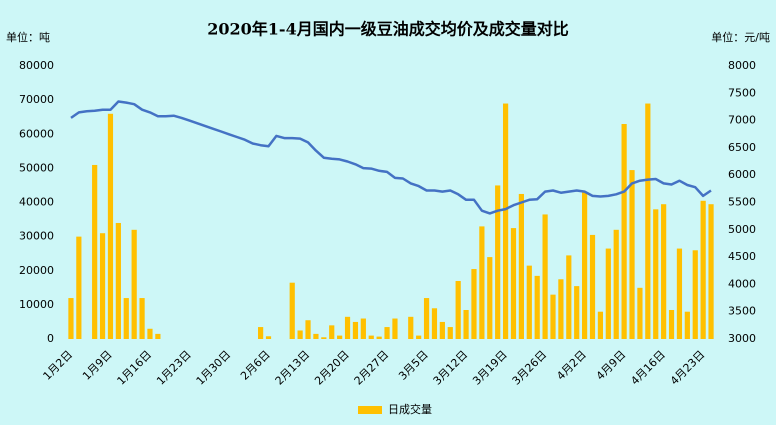 The height and width of the screenshot is (425, 776). What do you see at coordinates (370, 410) in the screenshot?
I see `legend-swatch` at bounding box center [370, 410].